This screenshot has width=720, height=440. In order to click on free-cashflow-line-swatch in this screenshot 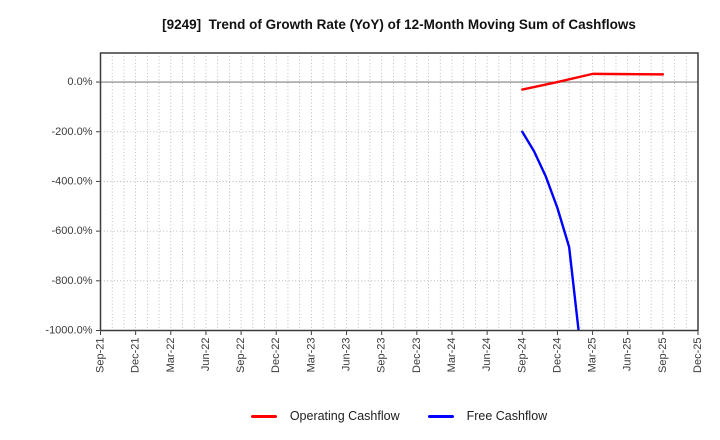, I will do `click(440, 416)`.